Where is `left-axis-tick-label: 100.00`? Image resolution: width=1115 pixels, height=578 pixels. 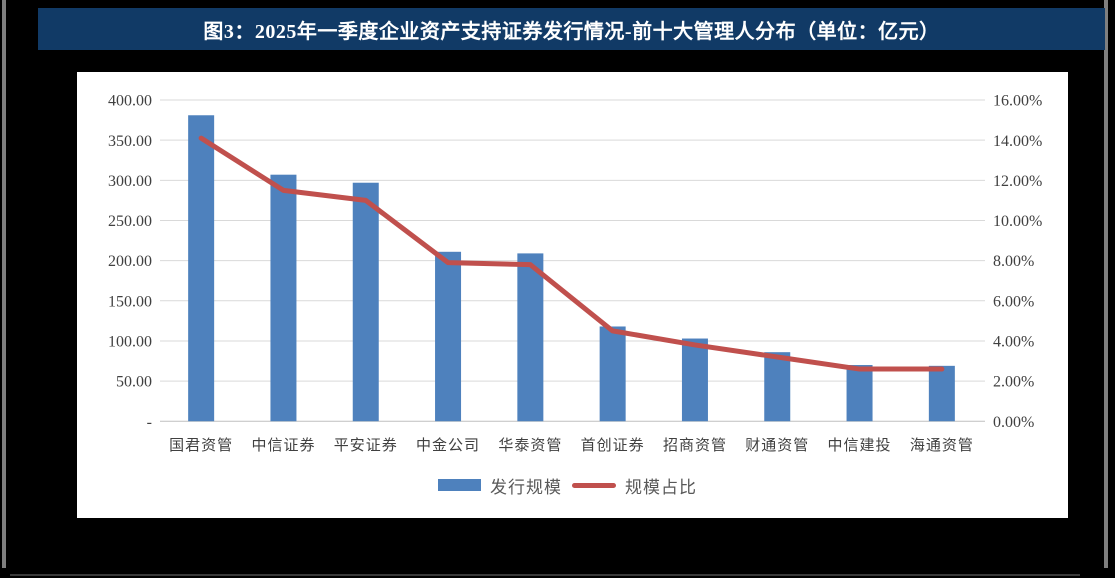
left-axis-tick-label: 100.00 is located at coordinates (130, 342).